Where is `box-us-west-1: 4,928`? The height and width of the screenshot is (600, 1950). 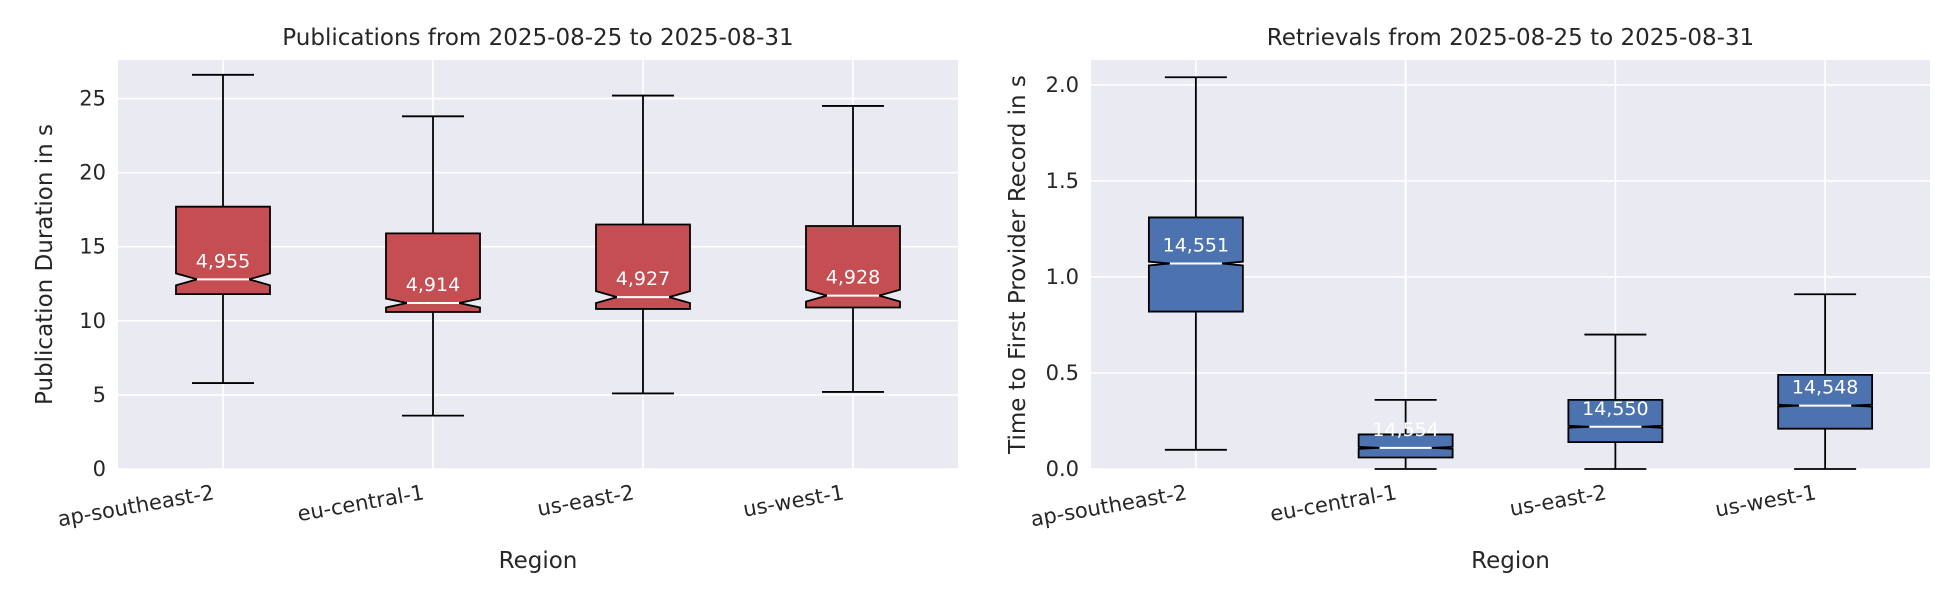 box-us-west-1: 4,928 is located at coordinates (853, 249).